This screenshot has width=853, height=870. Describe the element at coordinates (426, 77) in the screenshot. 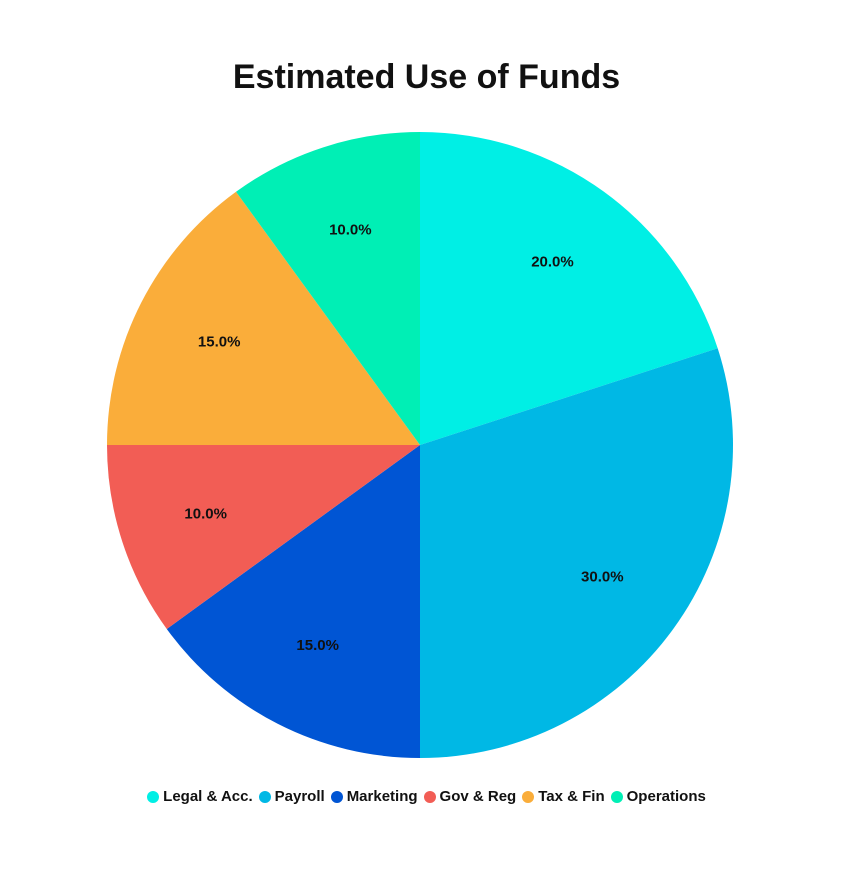

I see `chart-title: Estimated Use of Funds` at that location.